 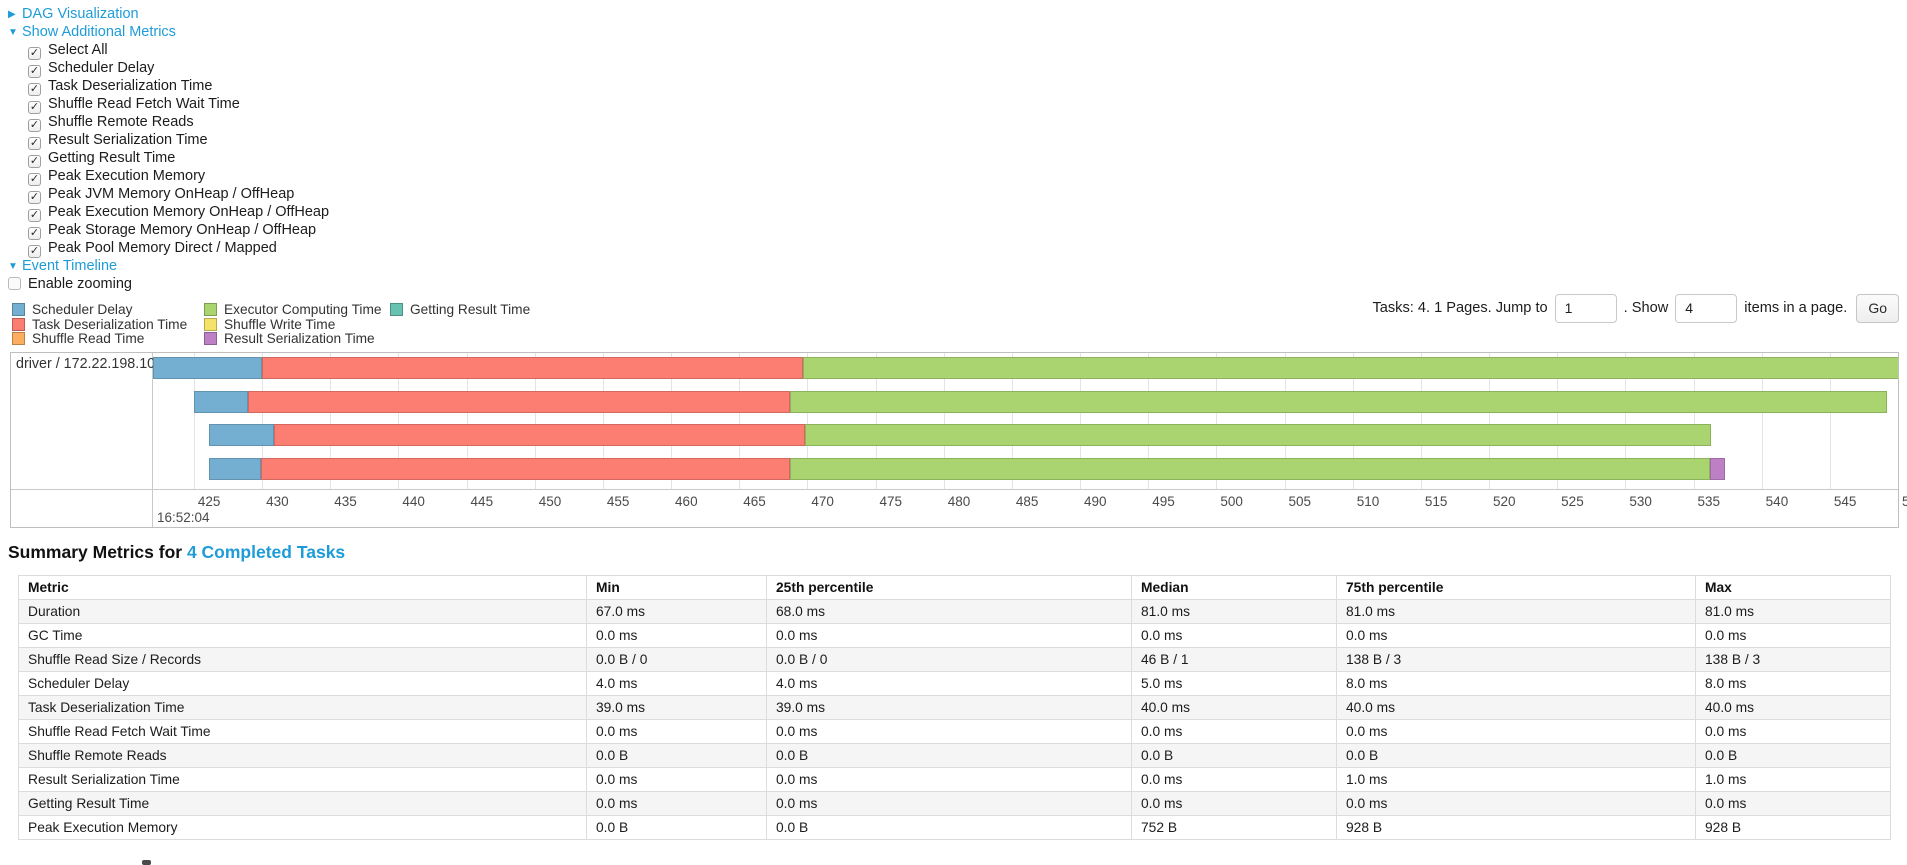 What do you see at coordinates (168, 14) in the screenshot?
I see `dag-visualization-toggle: ▶ DAG Visualization` at bounding box center [168, 14].